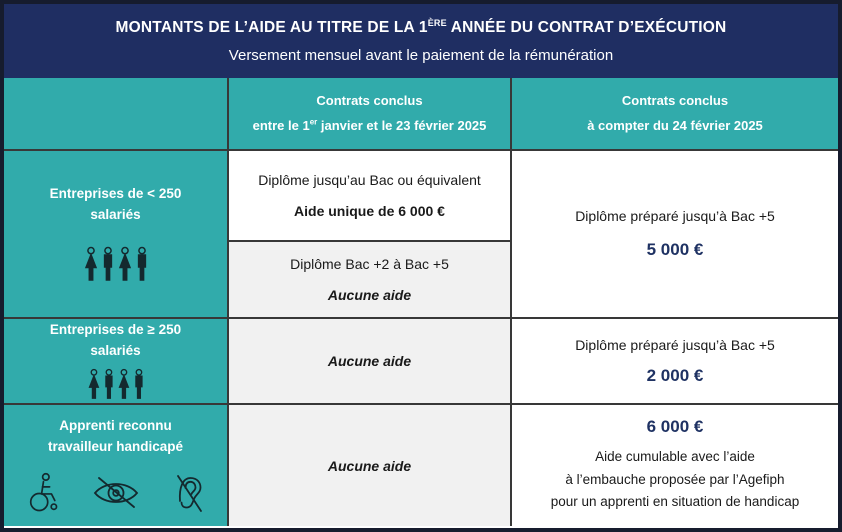 This screenshot has height=532, width=842. I want to click on aid-note-line: à l’embauche proposée par l’Agefiph, so click(675, 479).